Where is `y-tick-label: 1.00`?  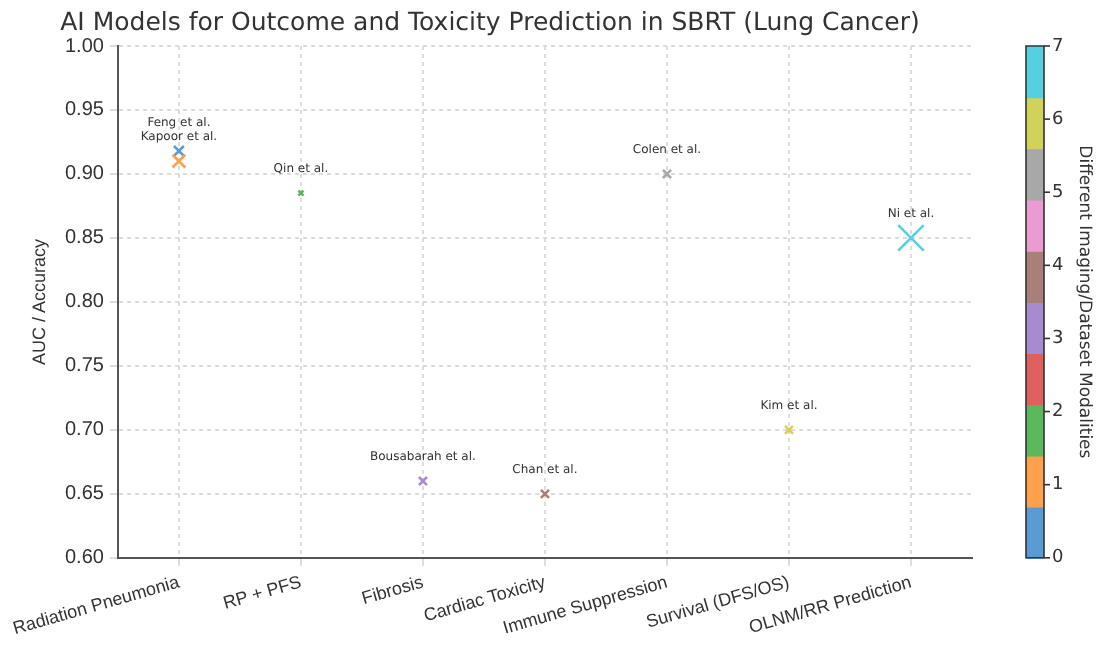
y-tick-label: 1.00 is located at coordinates (84, 46).